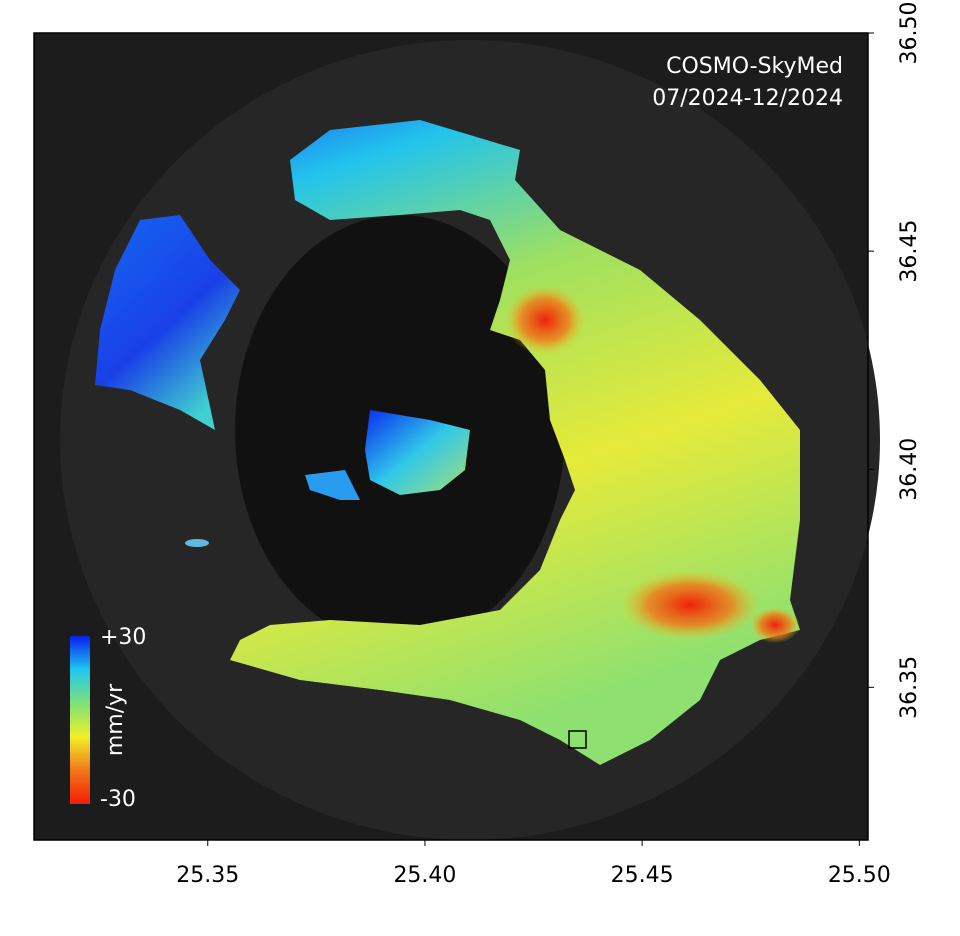 Image resolution: width=960 pixels, height=936 pixels. What do you see at coordinates (577, 739) in the screenshot?
I see `reference-point` at bounding box center [577, 739].